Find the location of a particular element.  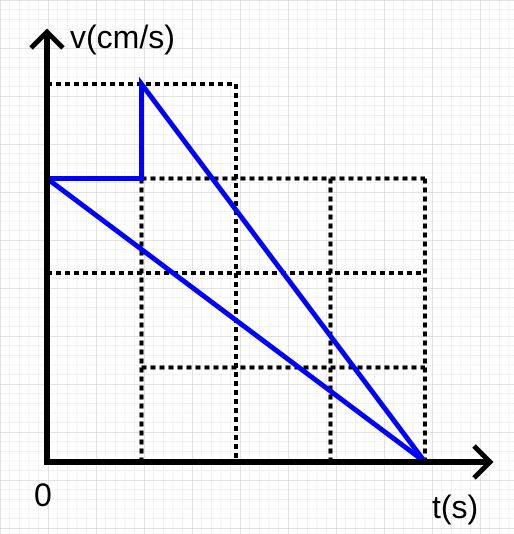

x-axis-arrowhead is located at coordinates (483, 462).